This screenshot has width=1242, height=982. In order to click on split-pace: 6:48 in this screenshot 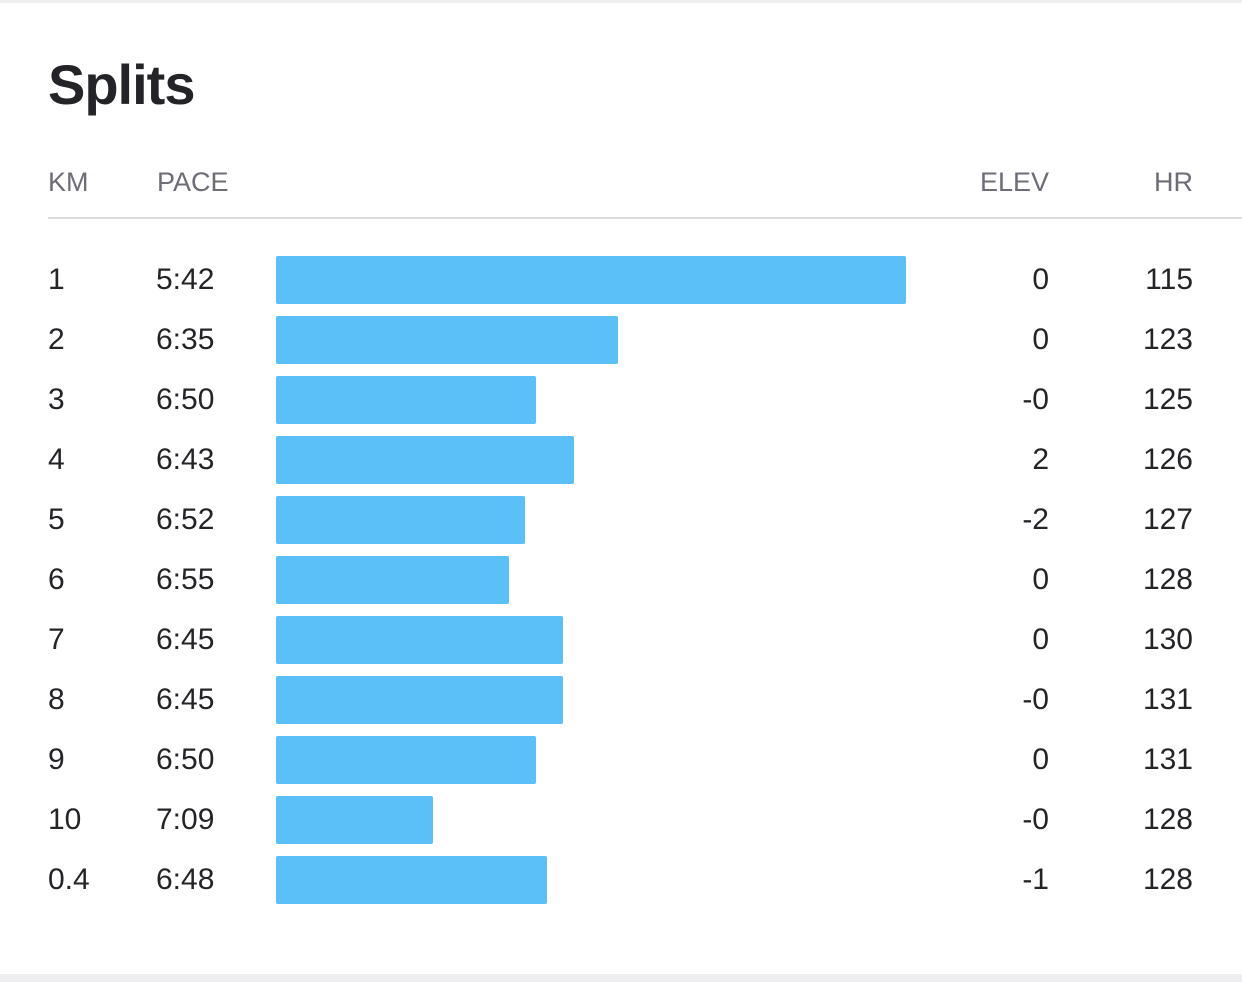, I will do `click(185, 879)`.